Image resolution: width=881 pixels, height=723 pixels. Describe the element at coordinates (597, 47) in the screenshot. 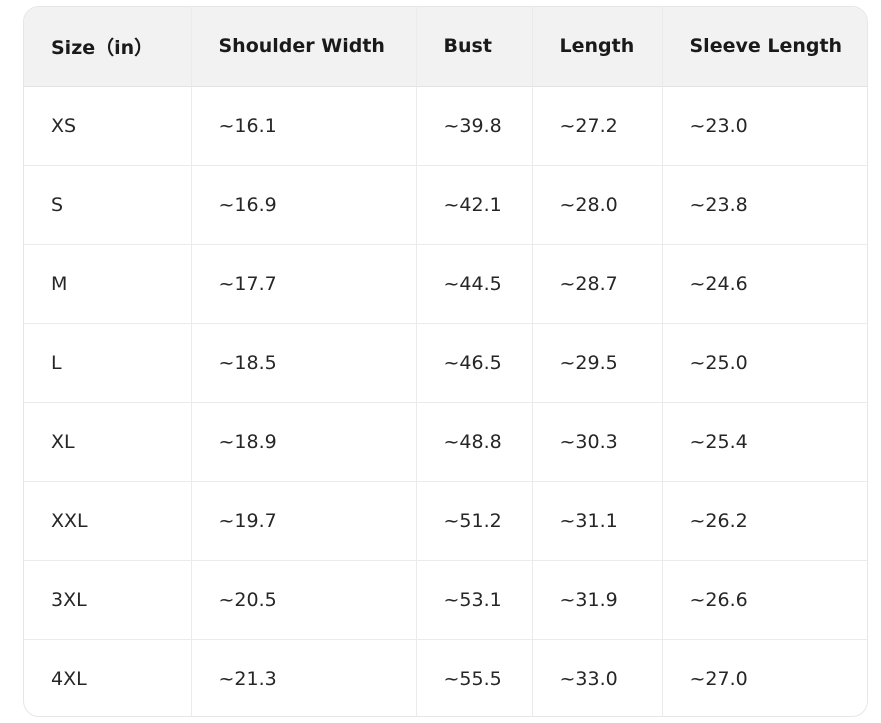

I see `header-length: Length` at that location.